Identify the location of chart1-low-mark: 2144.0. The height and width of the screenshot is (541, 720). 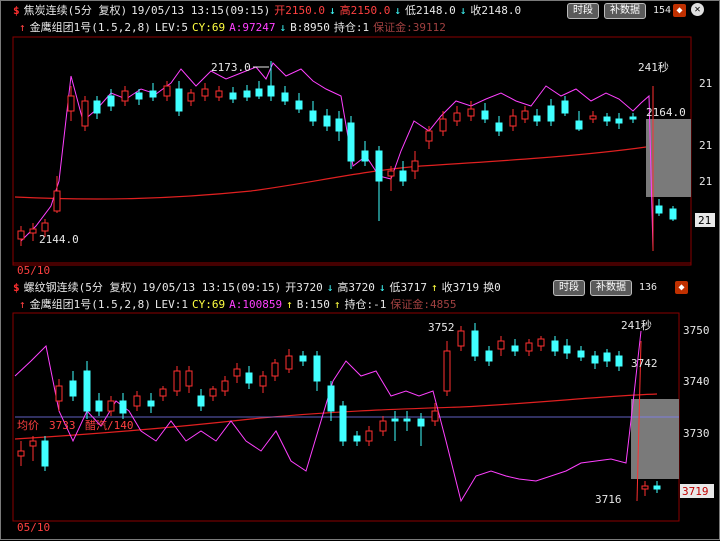
(59, 239).